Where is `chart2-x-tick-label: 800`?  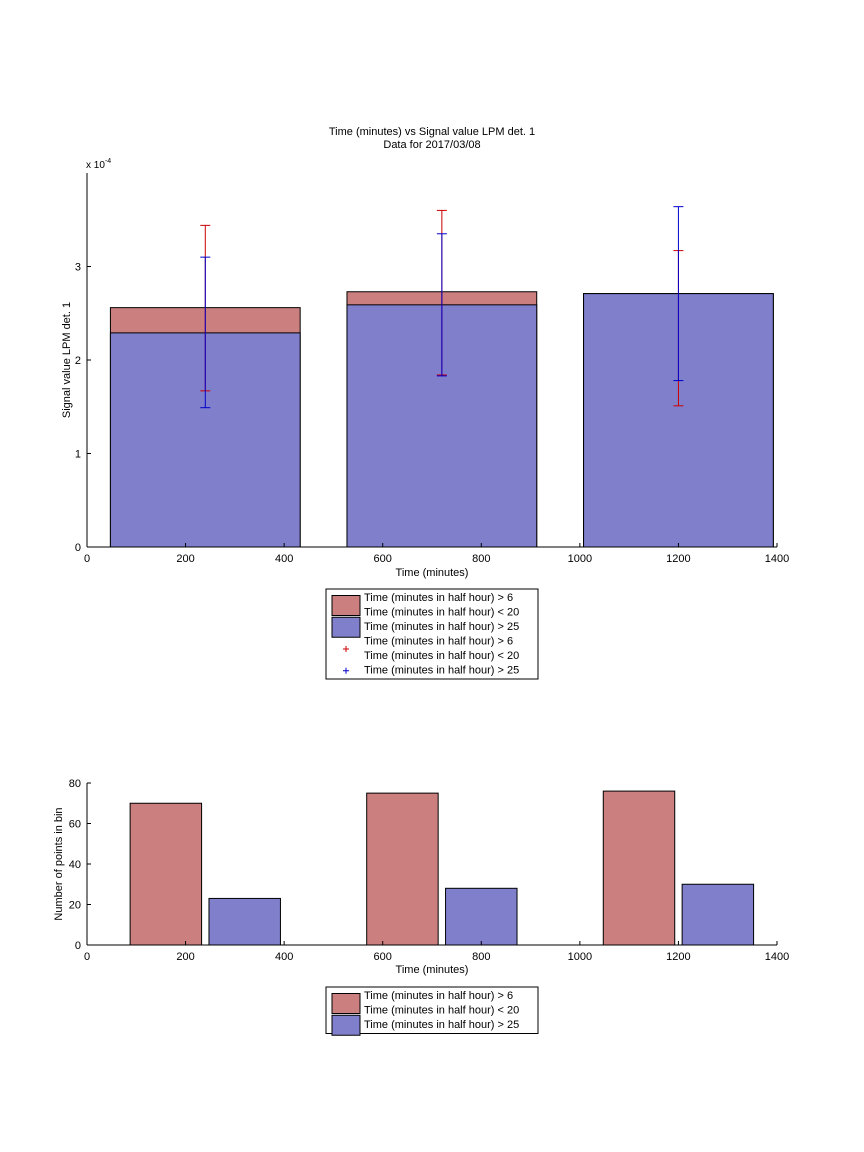 chart2-x-tick-label: 800 is located at coordinates (481, 957).